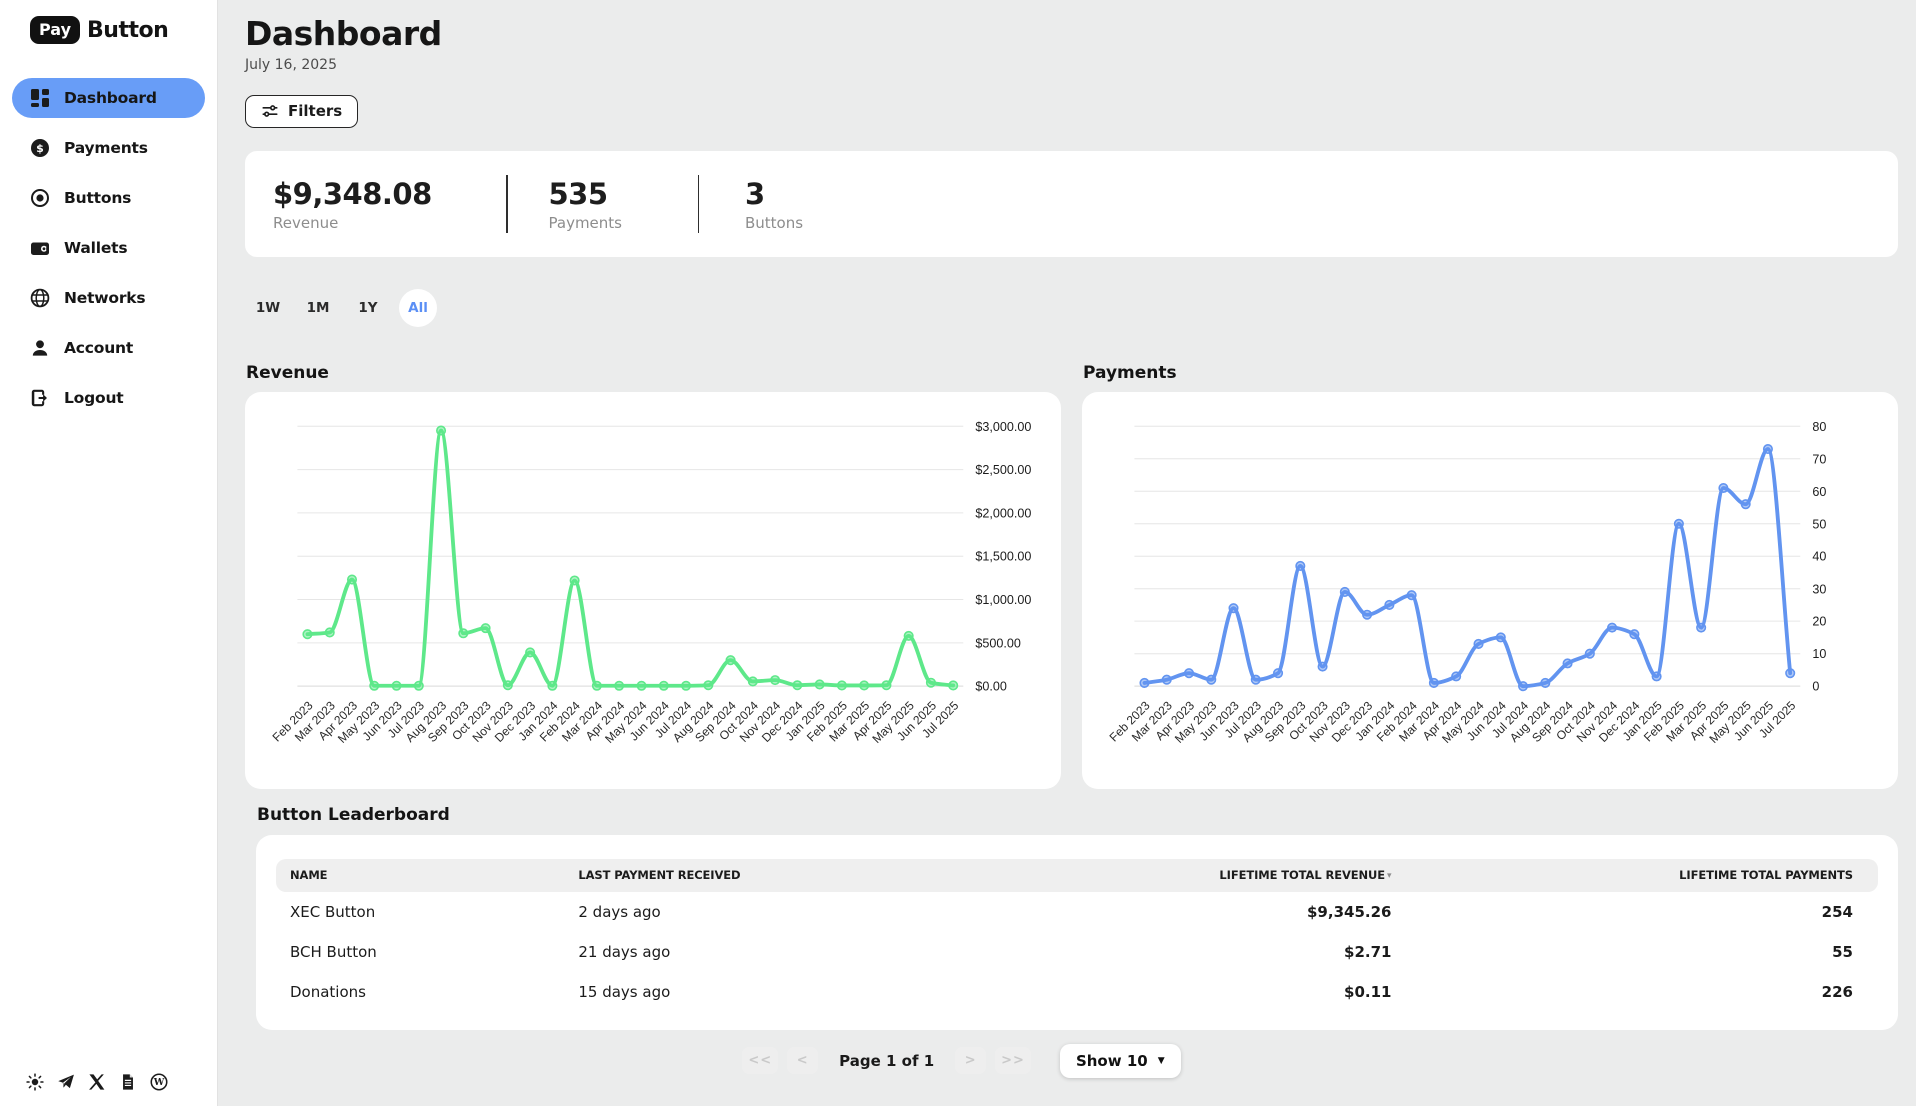 This screenshot has width=1916, height=1106. Describe the element at coordinates (97, 1082) in the screenshot. I see `x-icon` at that location.